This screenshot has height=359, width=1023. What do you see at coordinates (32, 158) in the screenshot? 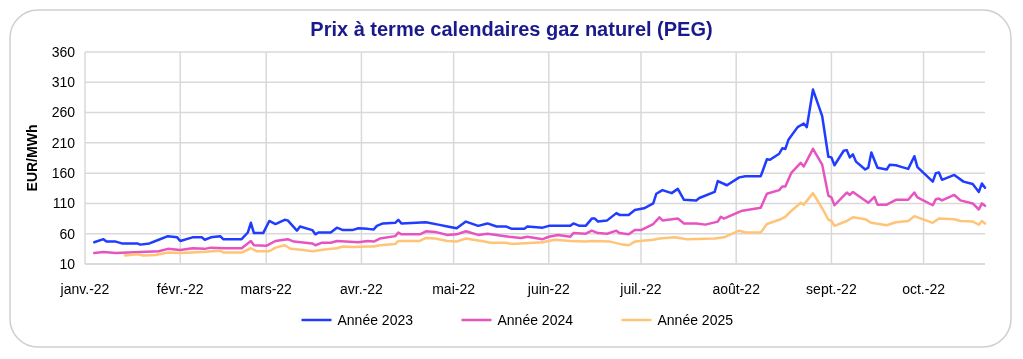
I see `y-axis-title: EUR/MWh` at bounding box center [32, 158].